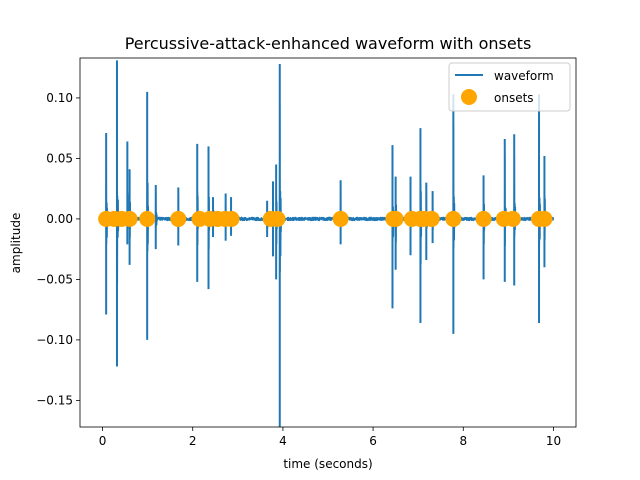 Image resolution: width=640 pixels, height=480 pixels. Describe the element at coordinates (327, 464) in the screenshot. I see `x-axis-label: time (seconds)` at that location.